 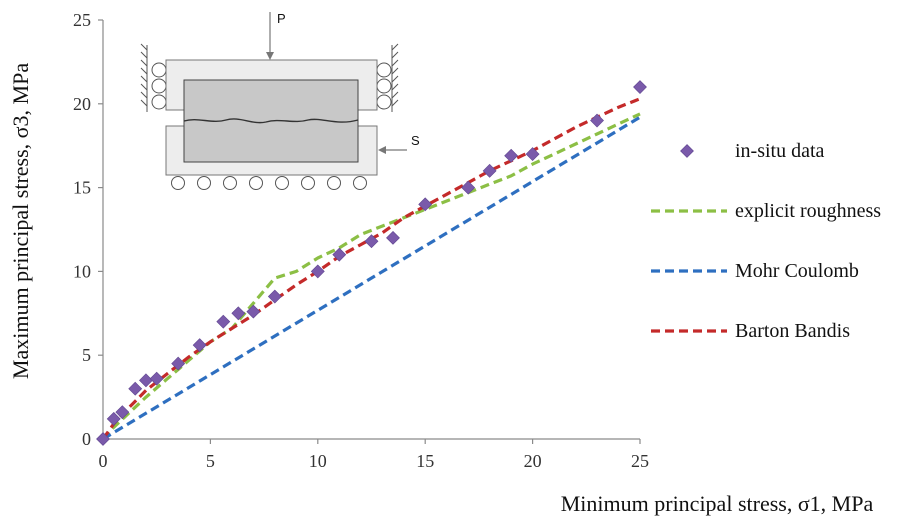 What do you see at coordinates (82, 20) in the screenshot?
I see `y-tick-label: 25` at bounding box center [82, 20].